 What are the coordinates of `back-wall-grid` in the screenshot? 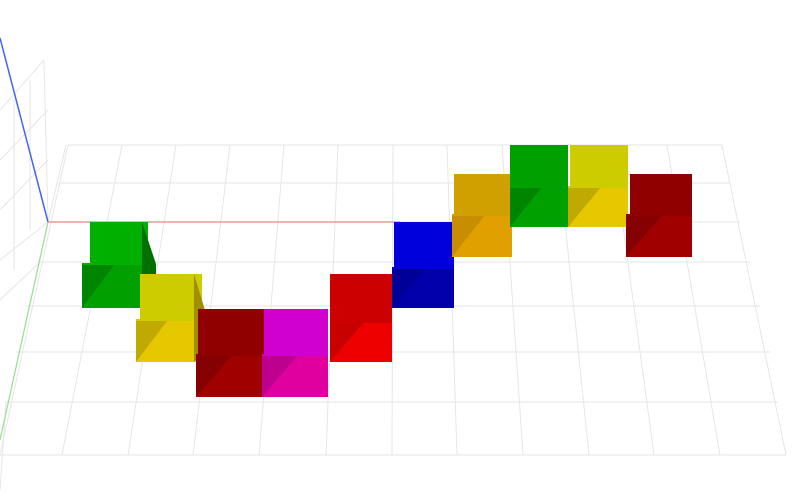 It's located at (33, 275).